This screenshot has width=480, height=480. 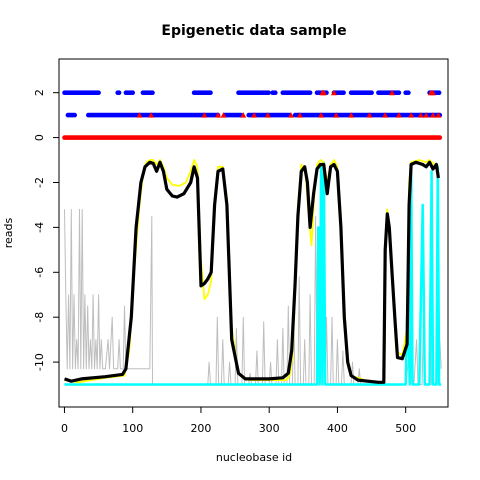 I want to click on dot-rows, so click(x=252, y=115).